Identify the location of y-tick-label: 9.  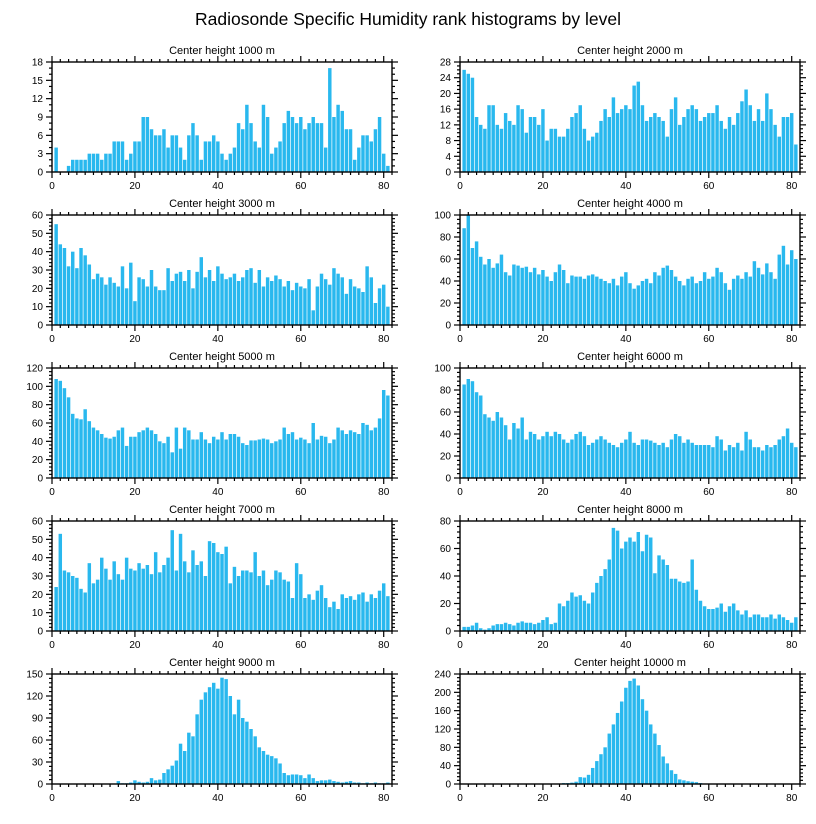
(40, 118).